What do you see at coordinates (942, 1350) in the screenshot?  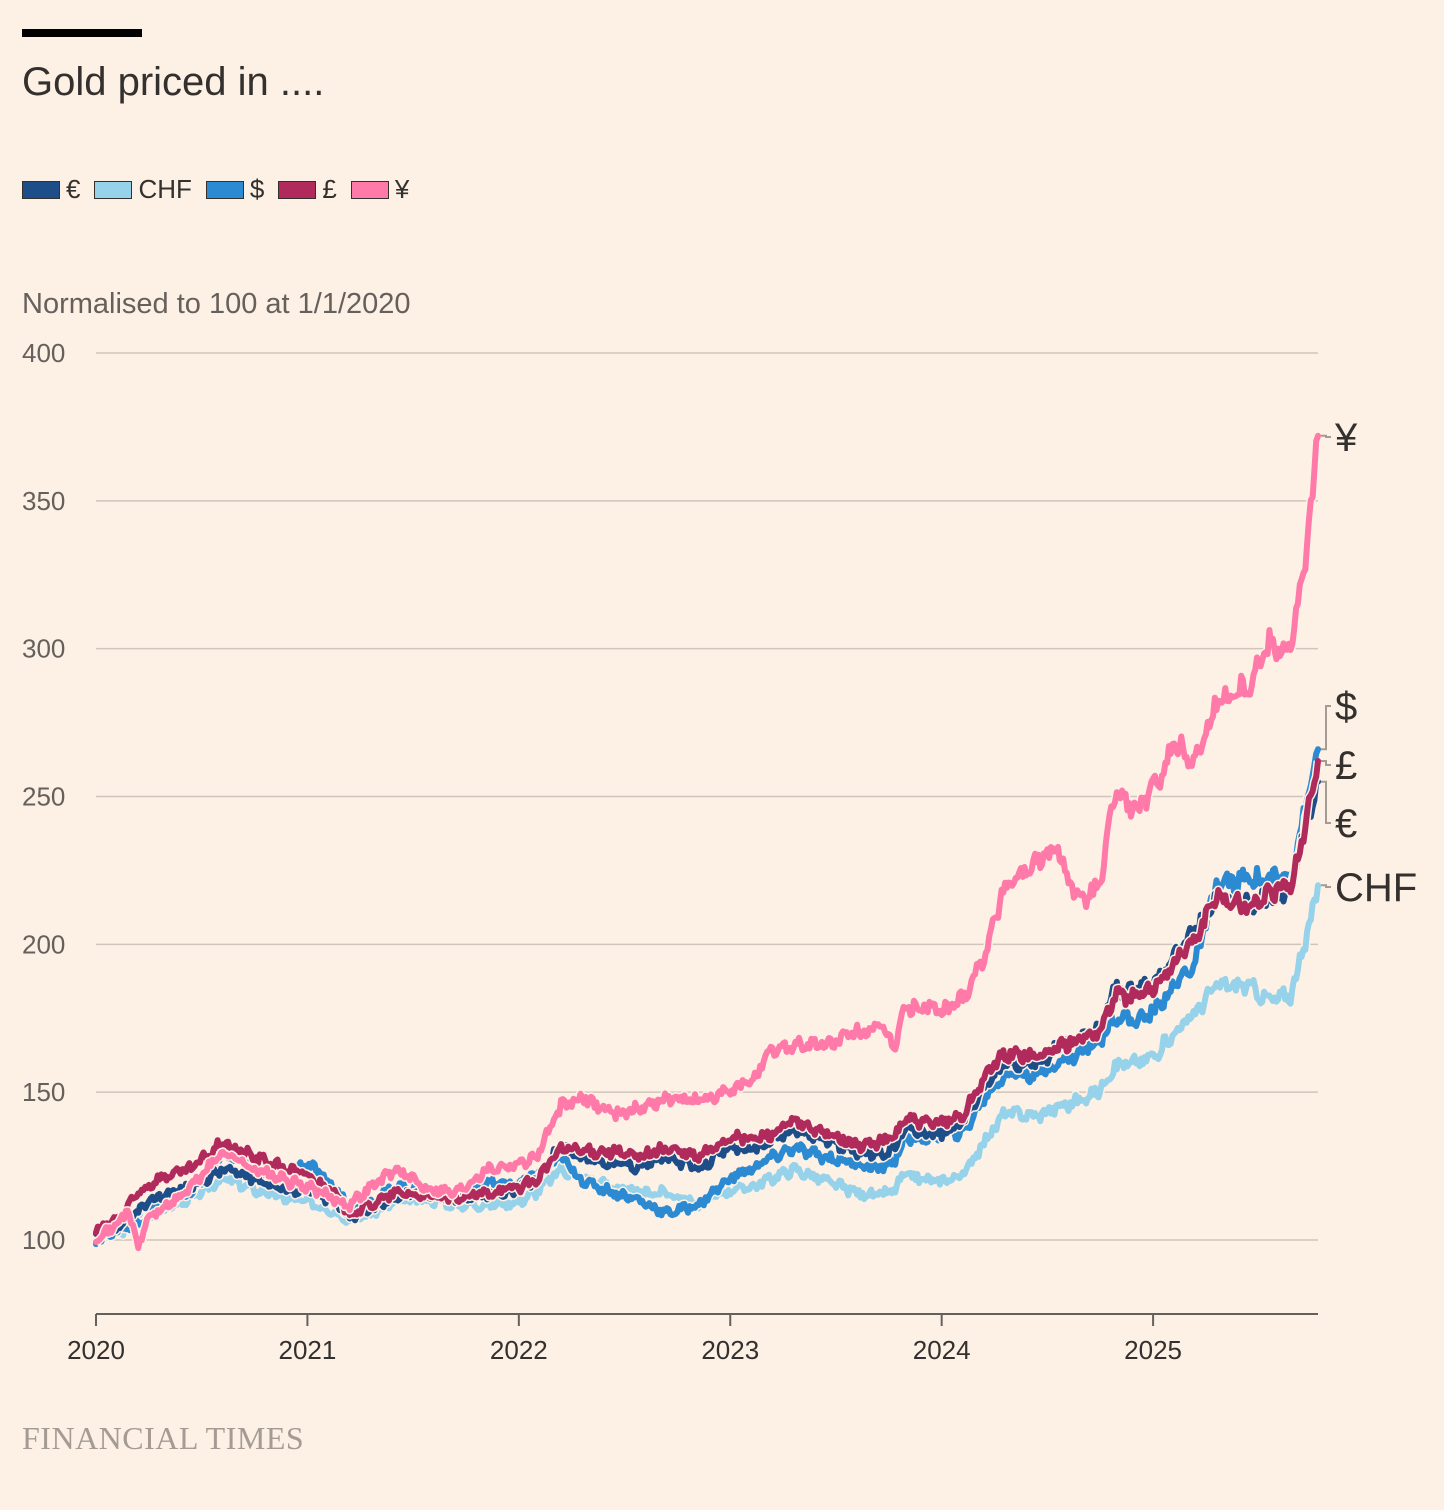 I see `x-tick-label: 2024` at bounding box center [942, 1350].